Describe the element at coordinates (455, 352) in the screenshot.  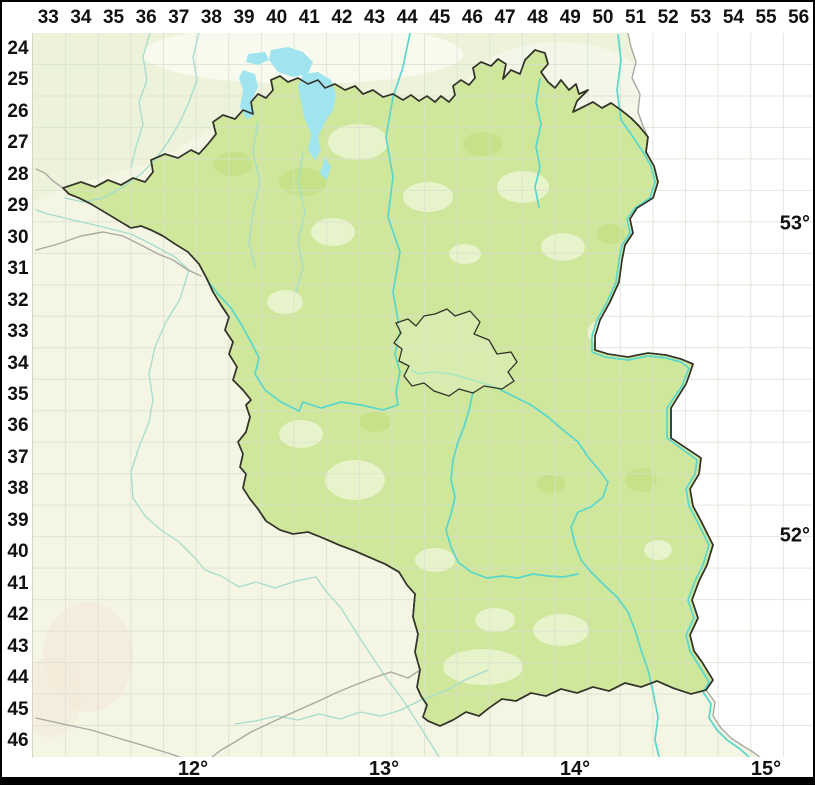
I see `berlin-boundary` at that location.